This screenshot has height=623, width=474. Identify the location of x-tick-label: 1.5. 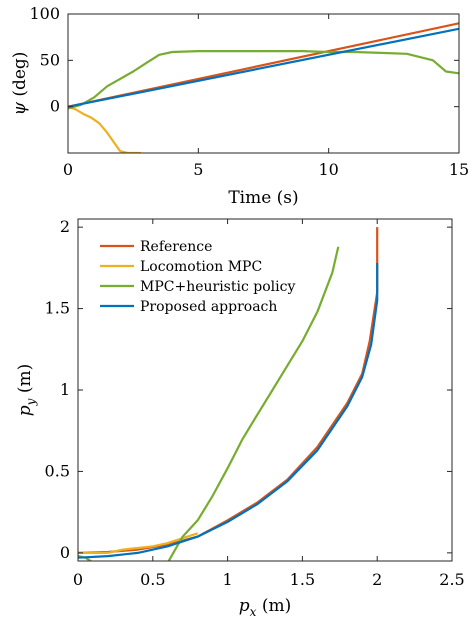
(302, 579).